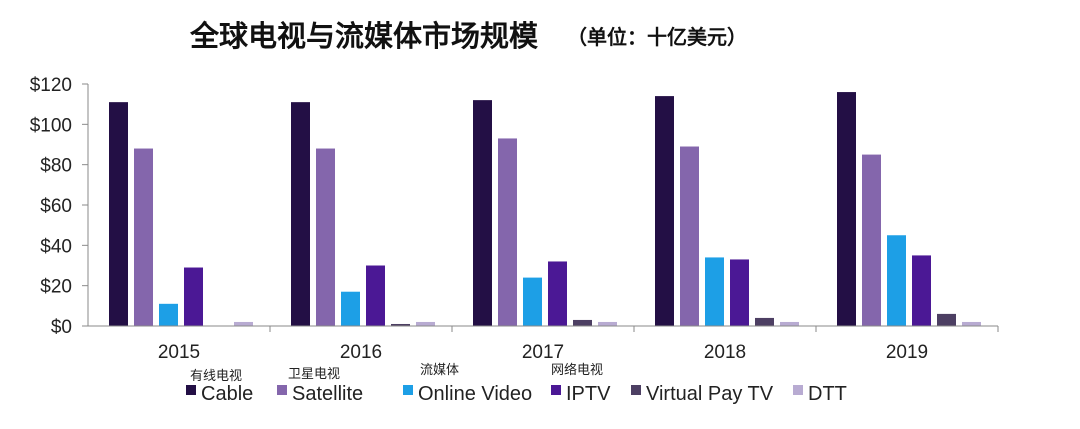  I want to click on bar-iptv-2017, so click(557, 293).